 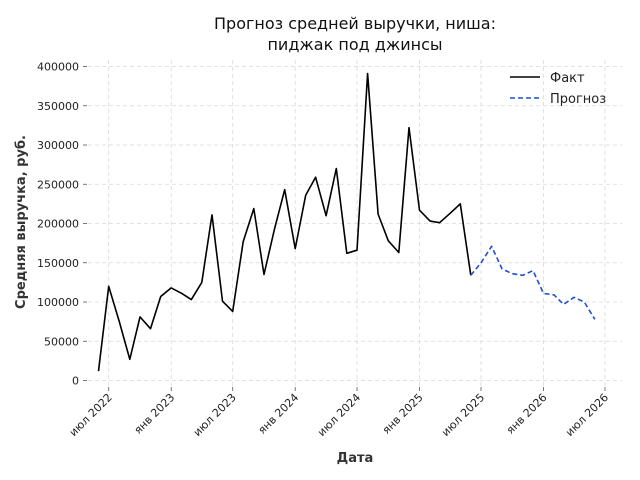 What do you see at coordinates (58, 145) in the screenshot?
I see `y-tick-label: 300000` at bounding box center [58, 145].